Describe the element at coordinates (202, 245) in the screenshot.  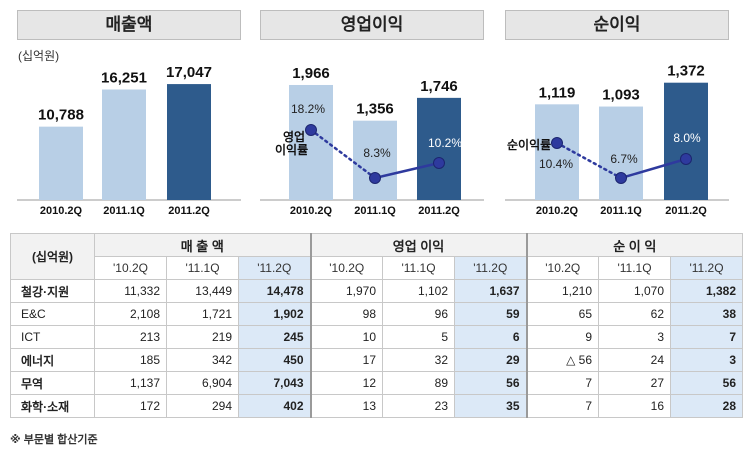
I see `table-group-header: 매 출 액` at that location.